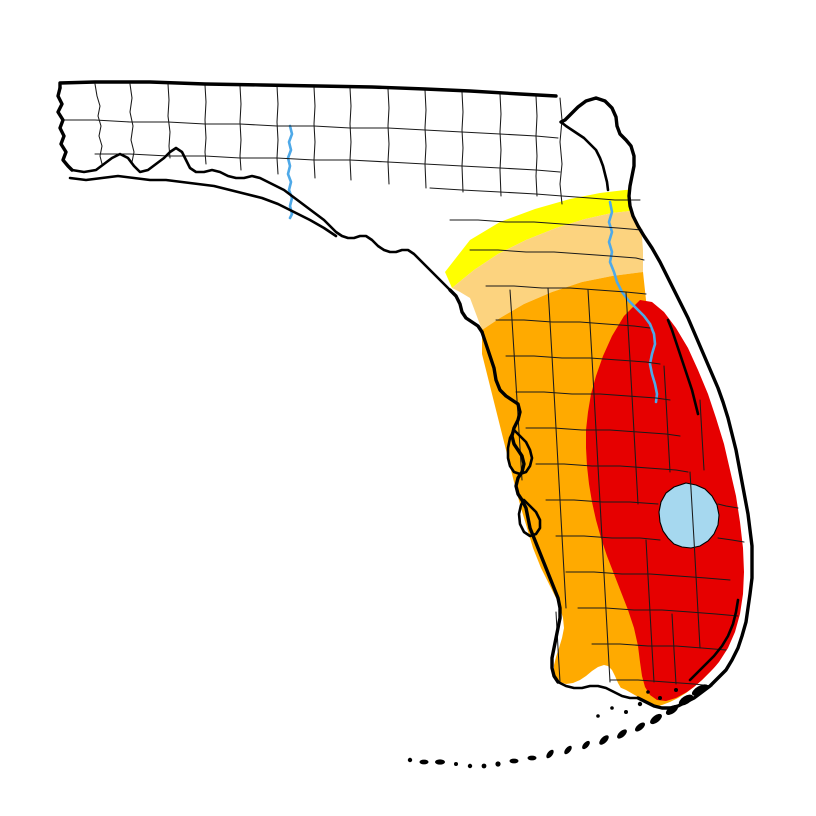  What do you see at coordinates (598, 690) in the screenshot?
I see `southwest-coast-islands` at bounding box center [598, 690].